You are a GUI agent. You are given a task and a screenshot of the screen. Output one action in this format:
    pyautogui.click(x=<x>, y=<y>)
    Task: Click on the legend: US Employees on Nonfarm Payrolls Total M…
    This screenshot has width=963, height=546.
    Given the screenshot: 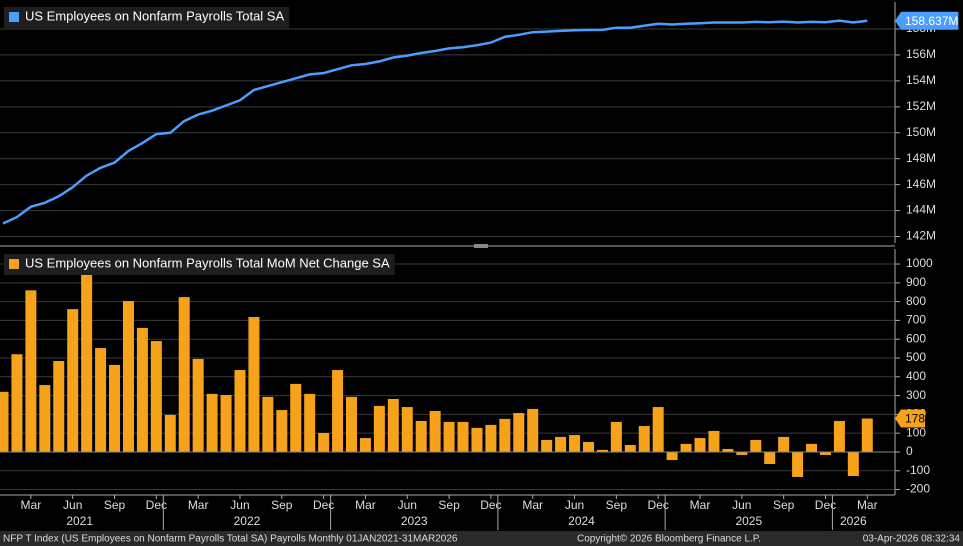 What is the action you would take?
    pyautogui.click(x=199, y=264)
    